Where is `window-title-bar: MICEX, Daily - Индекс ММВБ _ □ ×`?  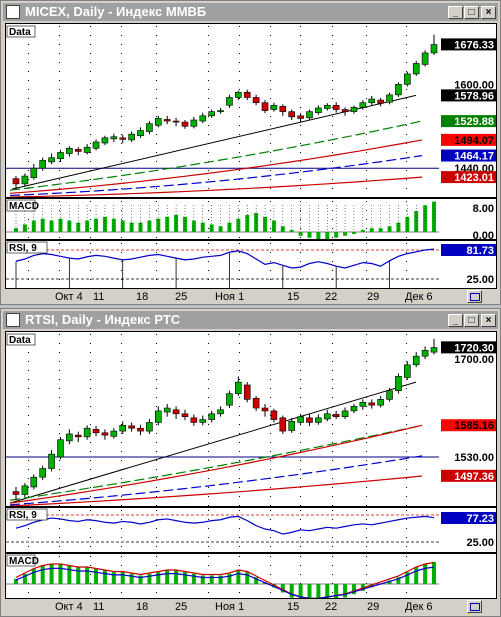 window-title-bar: MICEX, Daily - Индекс ММВБ _ □ × is located at coordinates (250, 12).